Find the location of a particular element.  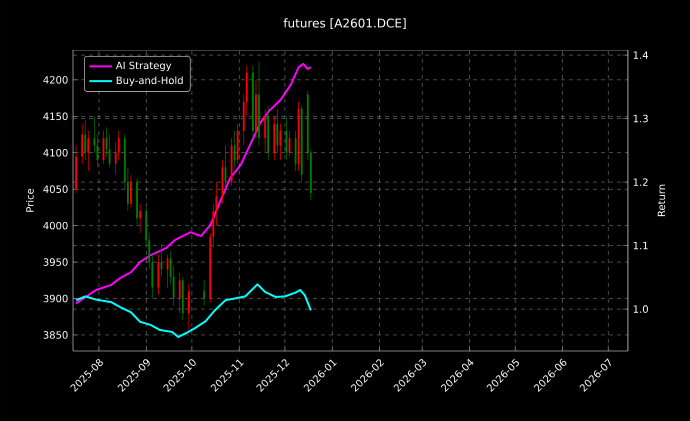

legend-label: Buy-and-Hold is located at coordinates (149, 81).